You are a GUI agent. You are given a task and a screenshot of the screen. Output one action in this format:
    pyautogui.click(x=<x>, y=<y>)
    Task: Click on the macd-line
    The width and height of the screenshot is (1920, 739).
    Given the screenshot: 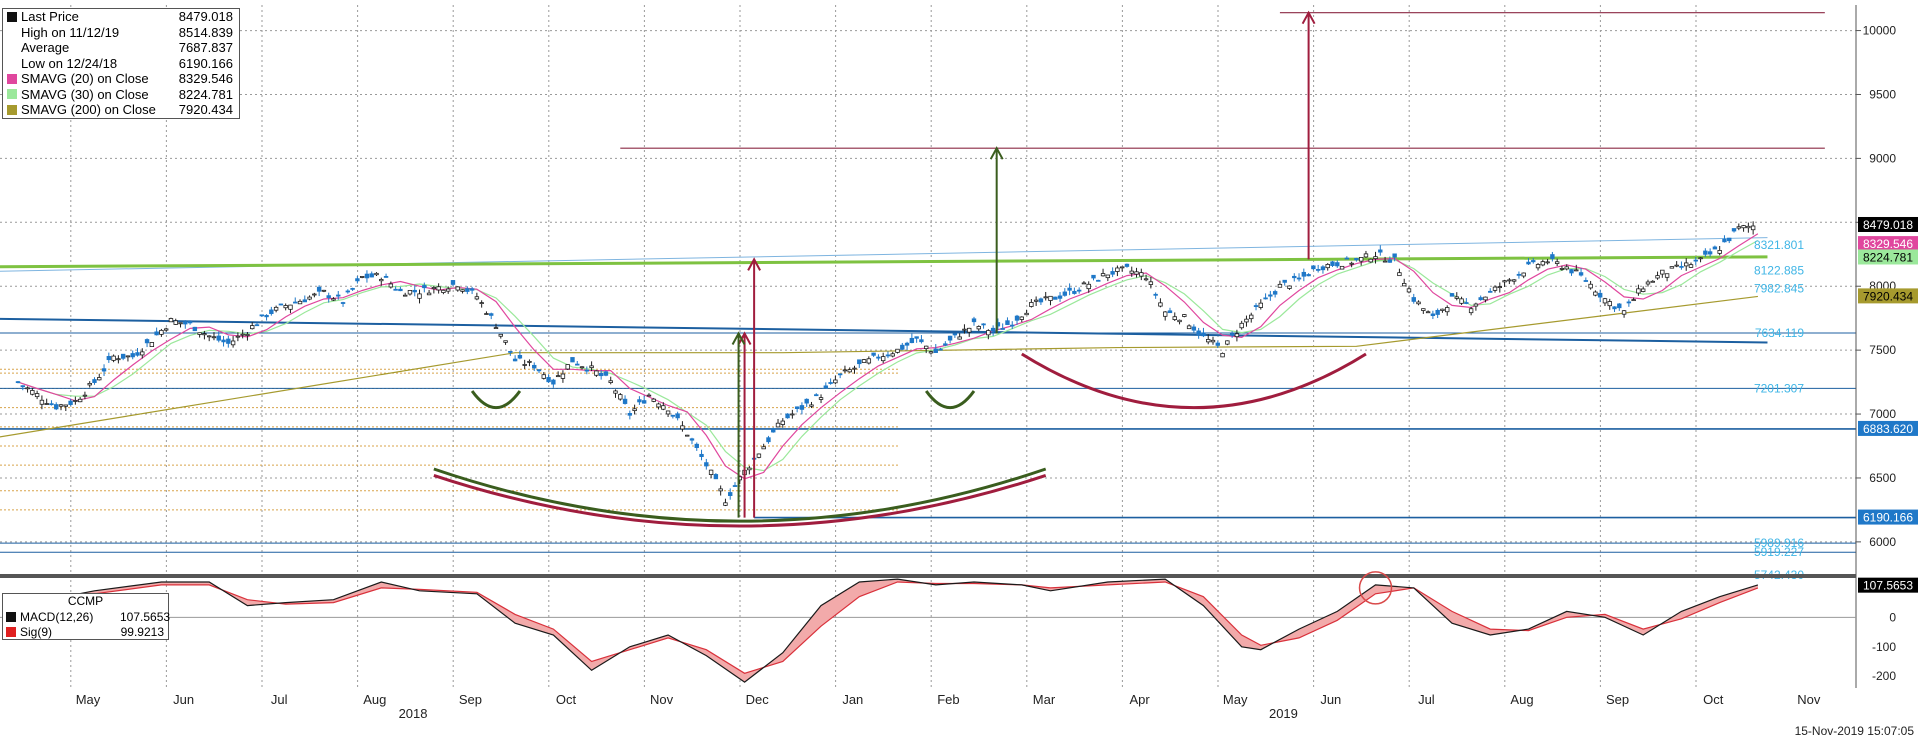 What is the action you would take?
    pyautogui.click(x=888, y=630)
    